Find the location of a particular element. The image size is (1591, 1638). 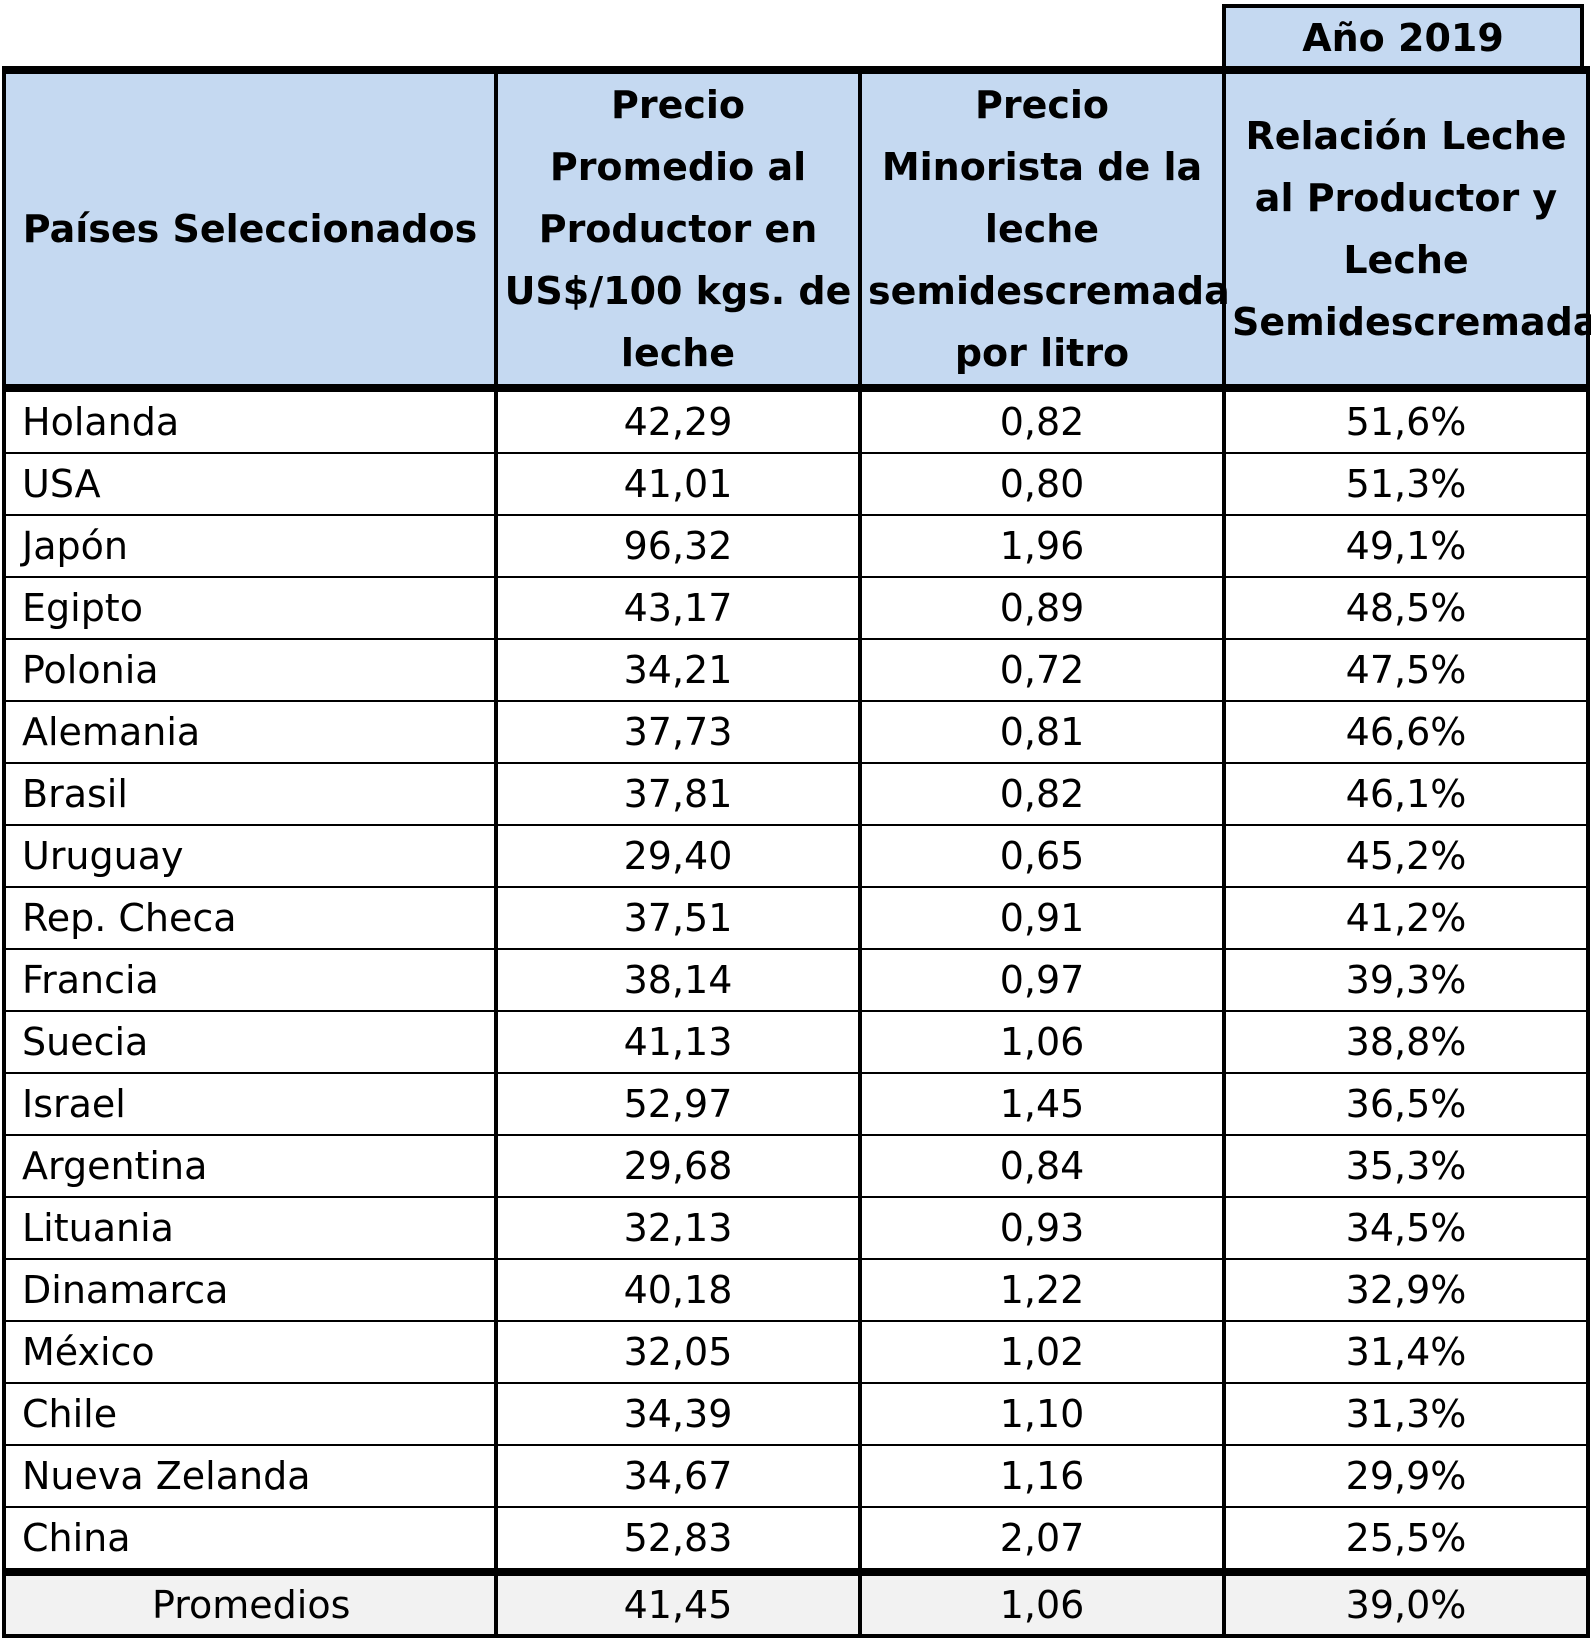

table-row: USA 41,01 0,80 51,3% is located at coordinates (796, 484).